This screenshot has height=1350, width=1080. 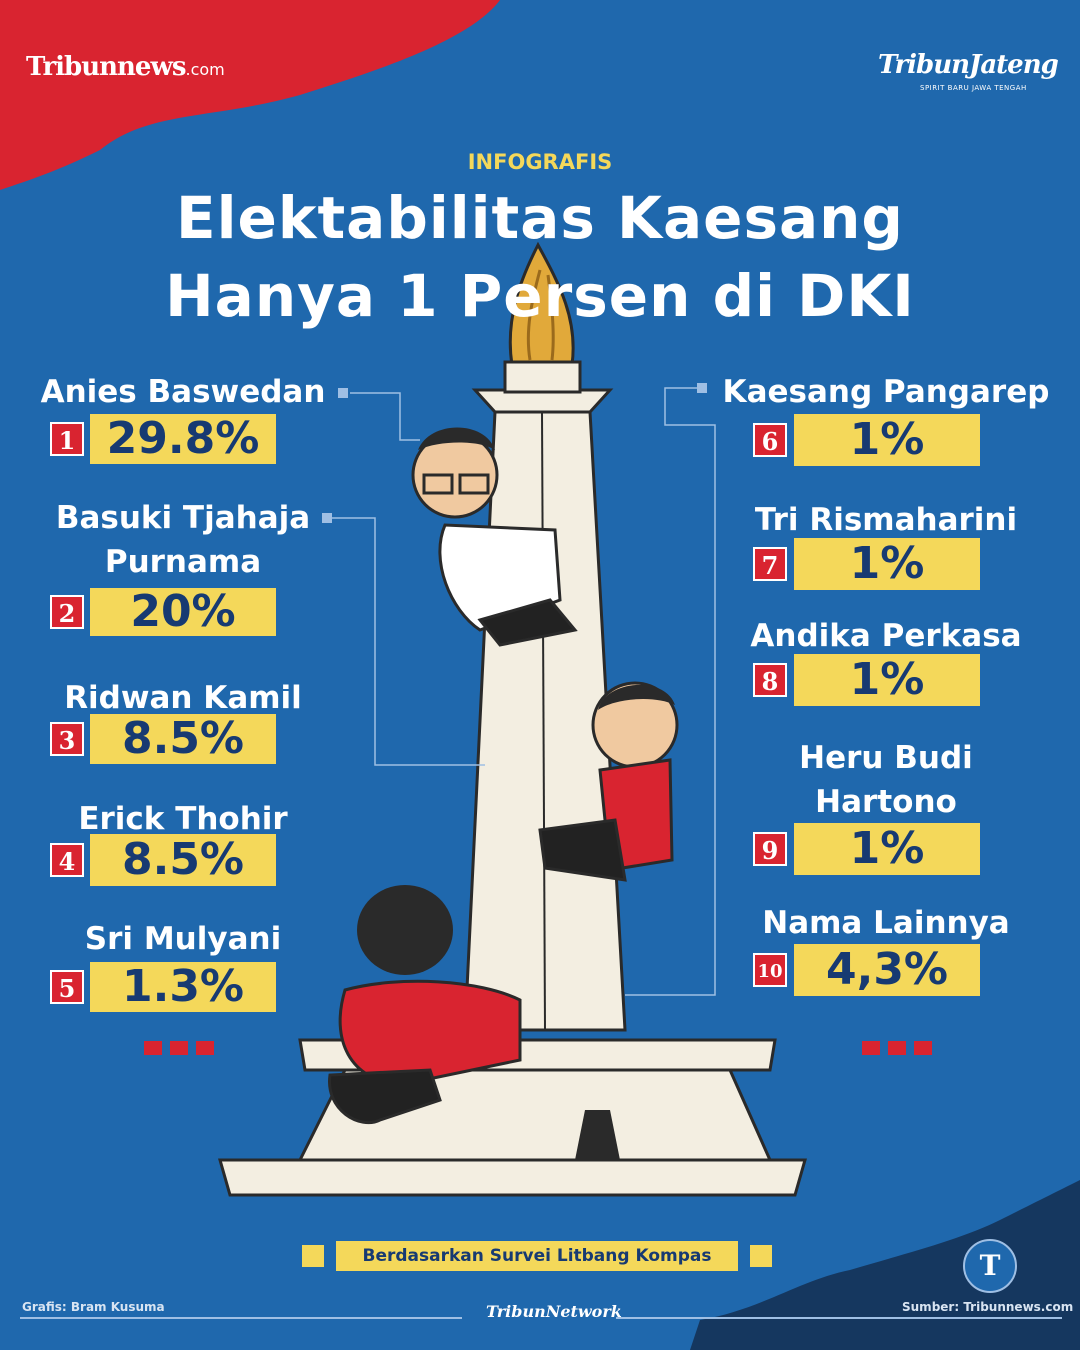 I want to click on candidate-name-10: Nama Lainnya, so click(x=883, y=923).